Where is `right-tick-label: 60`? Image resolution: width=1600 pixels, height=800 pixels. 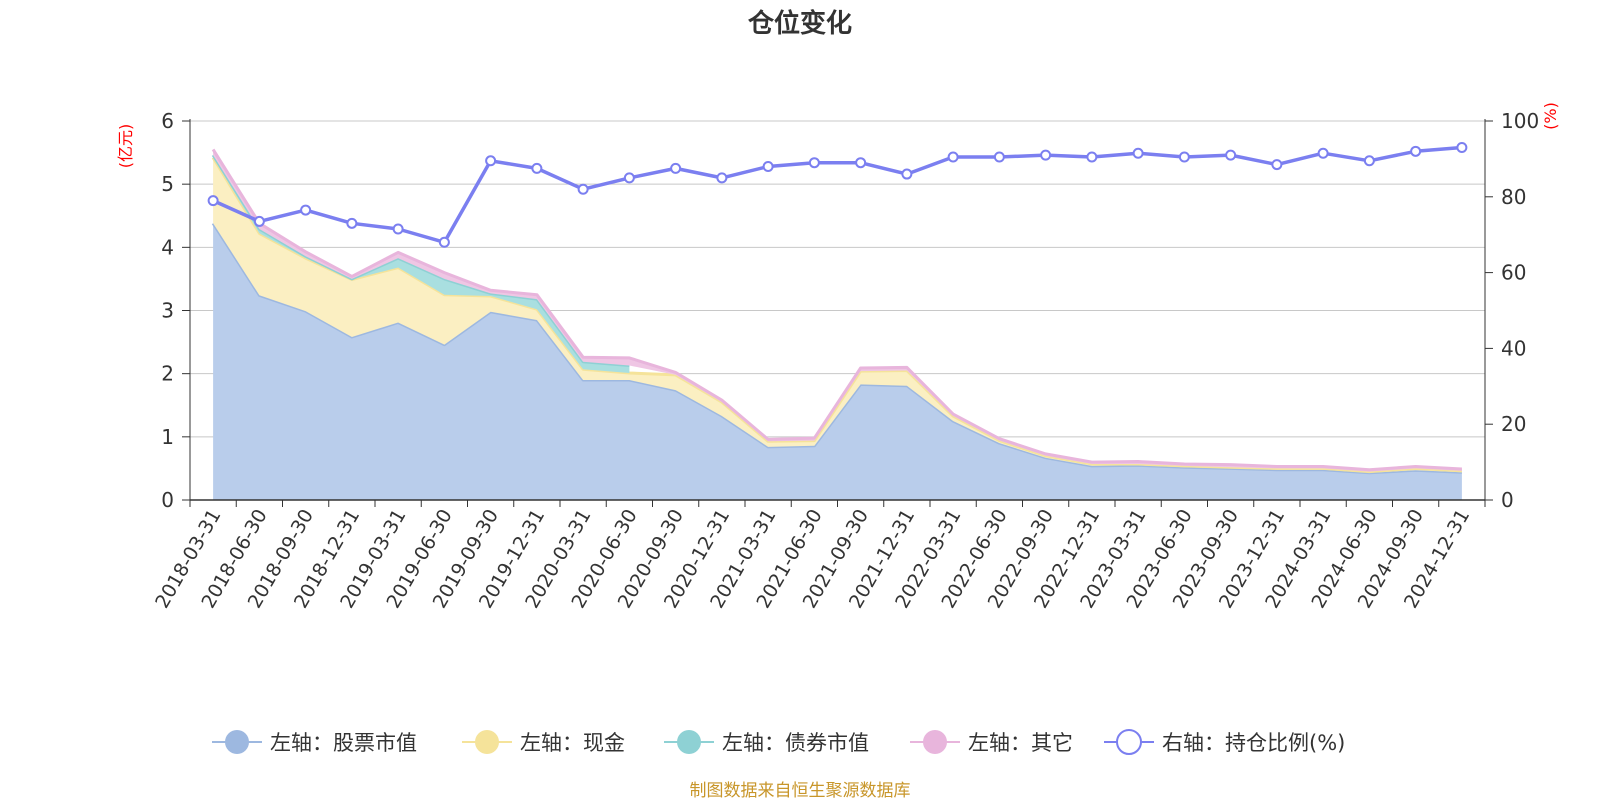 right-tick-label: 60 is located at coordinates (1513, 273).